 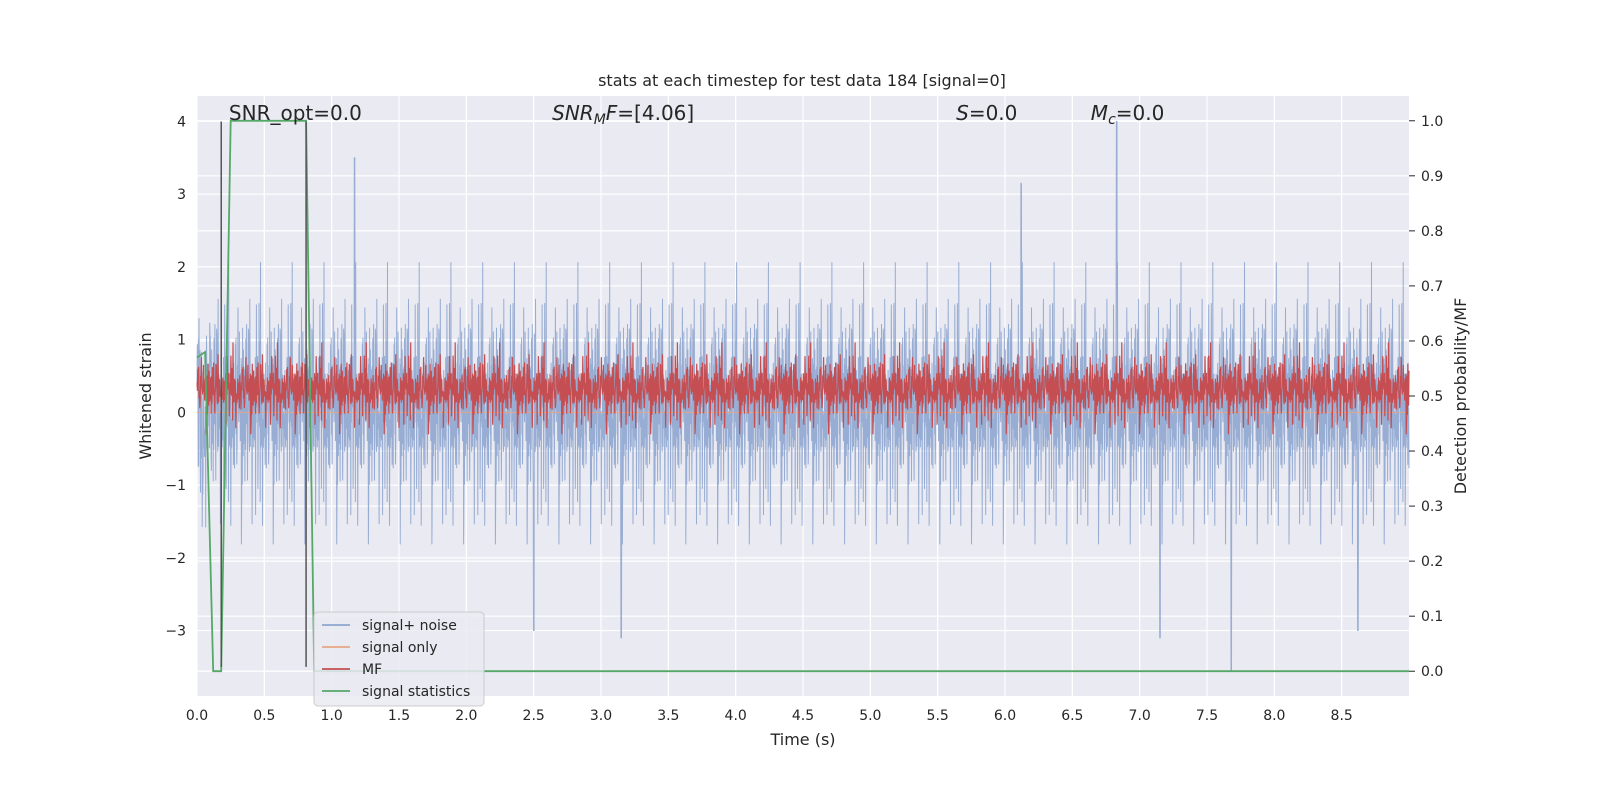 I want to click on x-tick-label: 4.5, so click(x=803, y=716).